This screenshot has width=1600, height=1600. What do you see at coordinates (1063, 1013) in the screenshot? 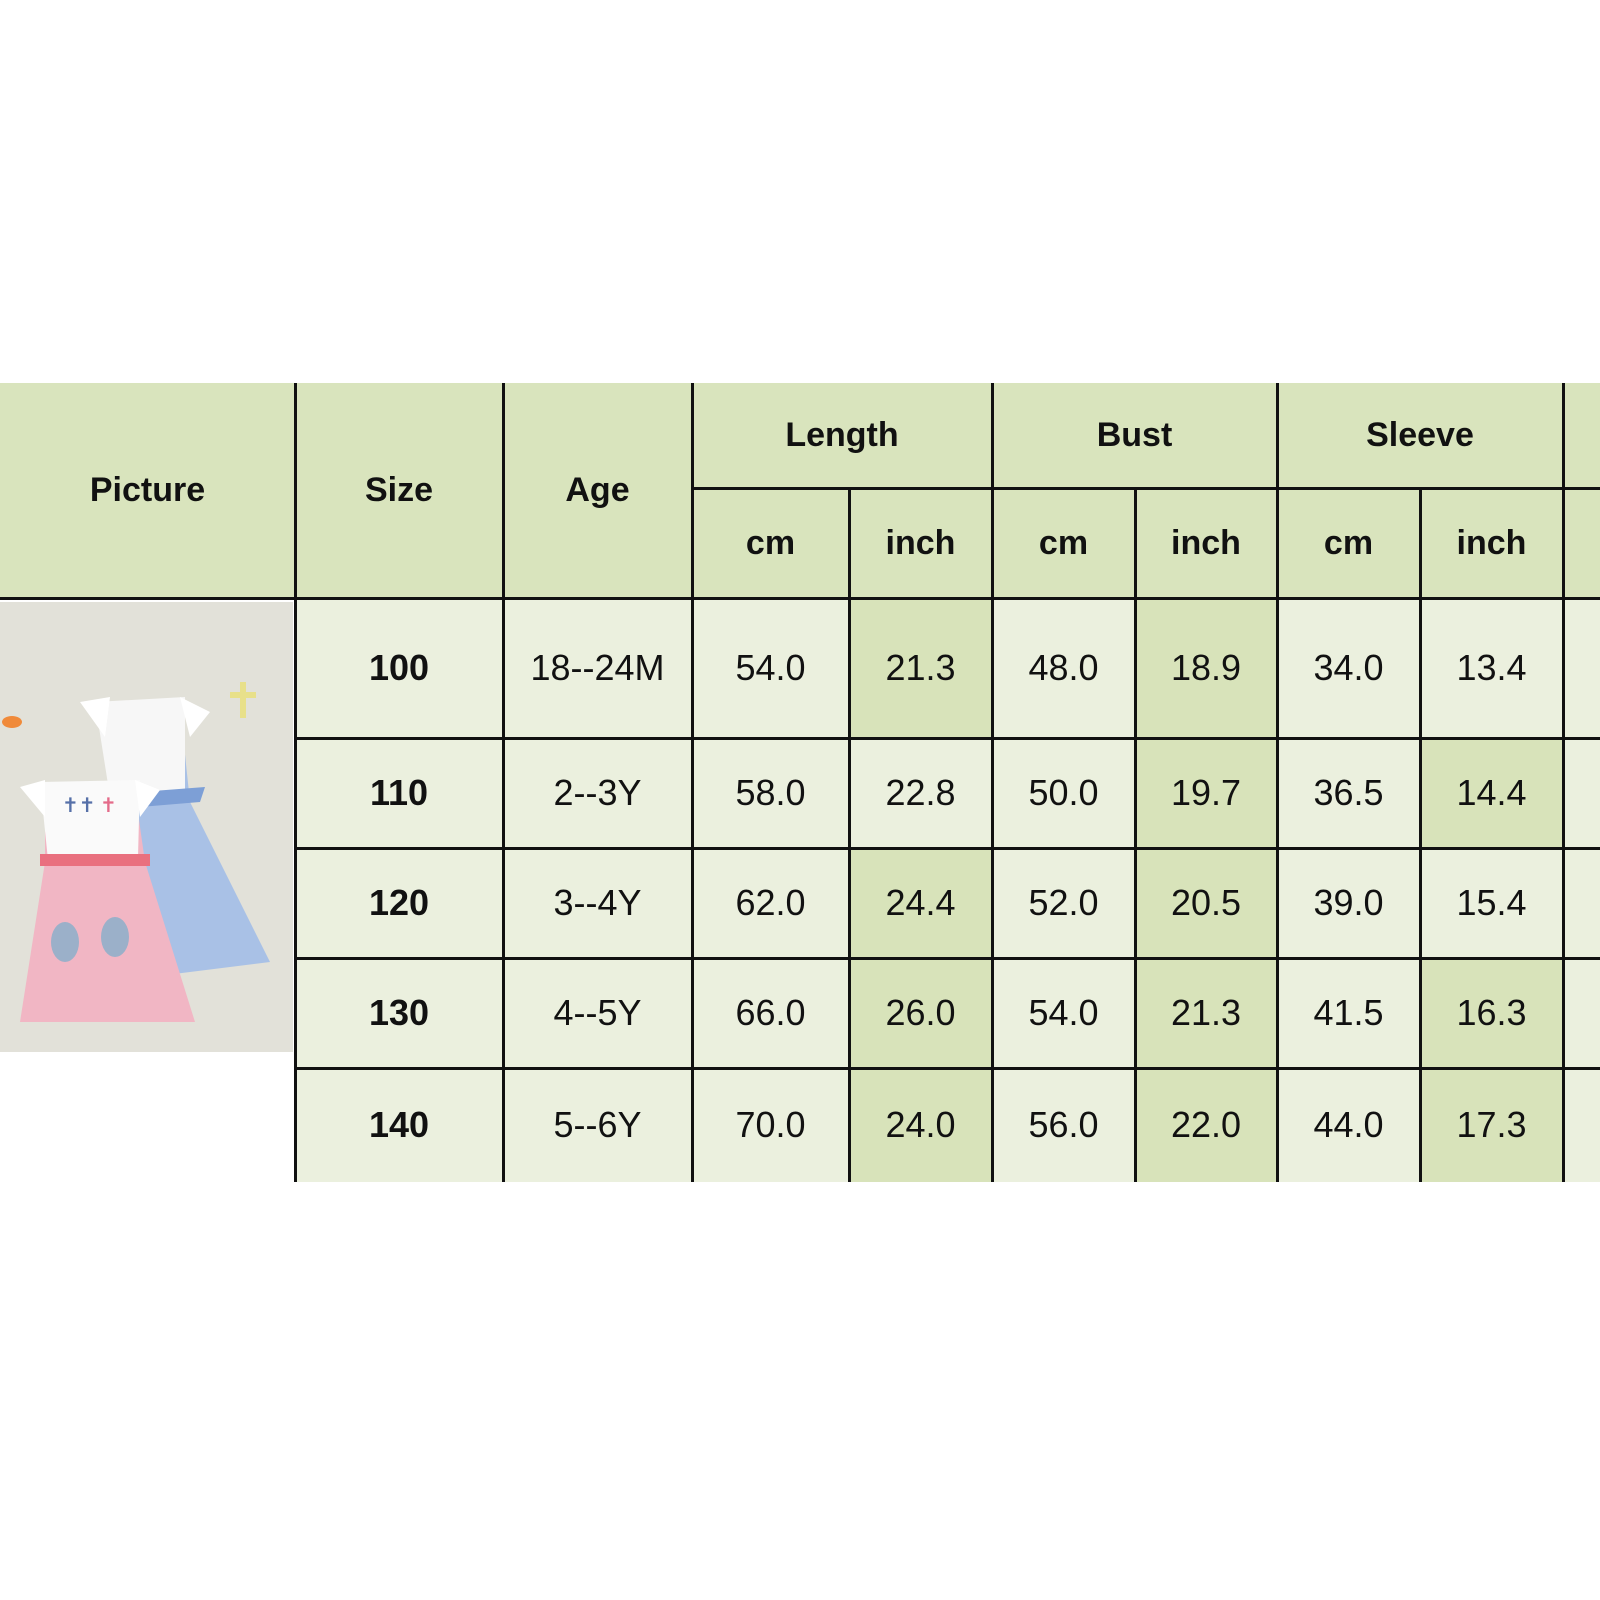
I see `bust-cm-cell: 54.0` at bounding box center [1063, 1013].